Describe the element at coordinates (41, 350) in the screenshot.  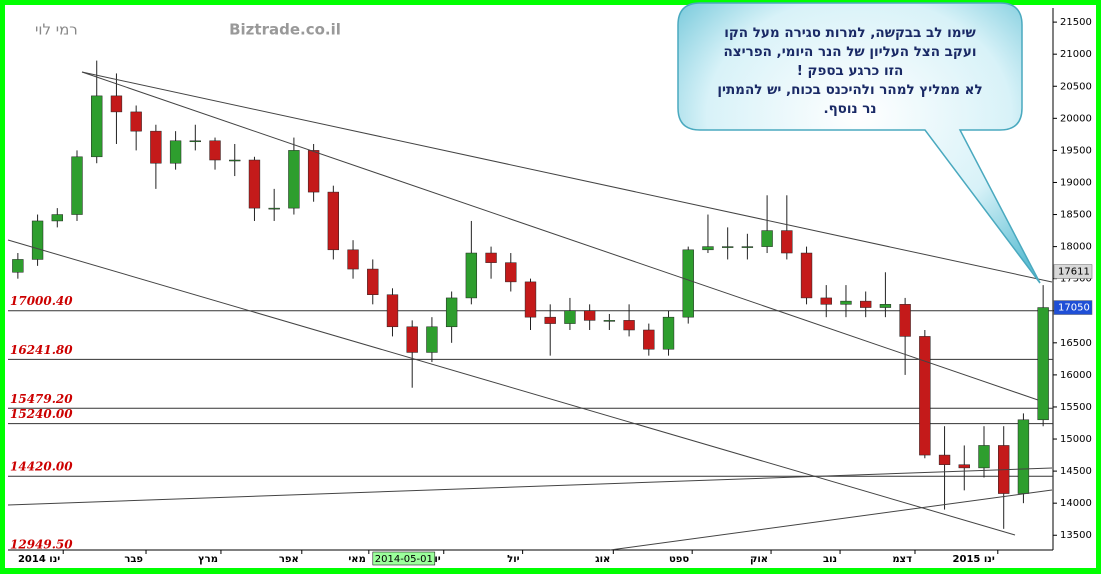
I see `level-label: 16241.80` at that location.